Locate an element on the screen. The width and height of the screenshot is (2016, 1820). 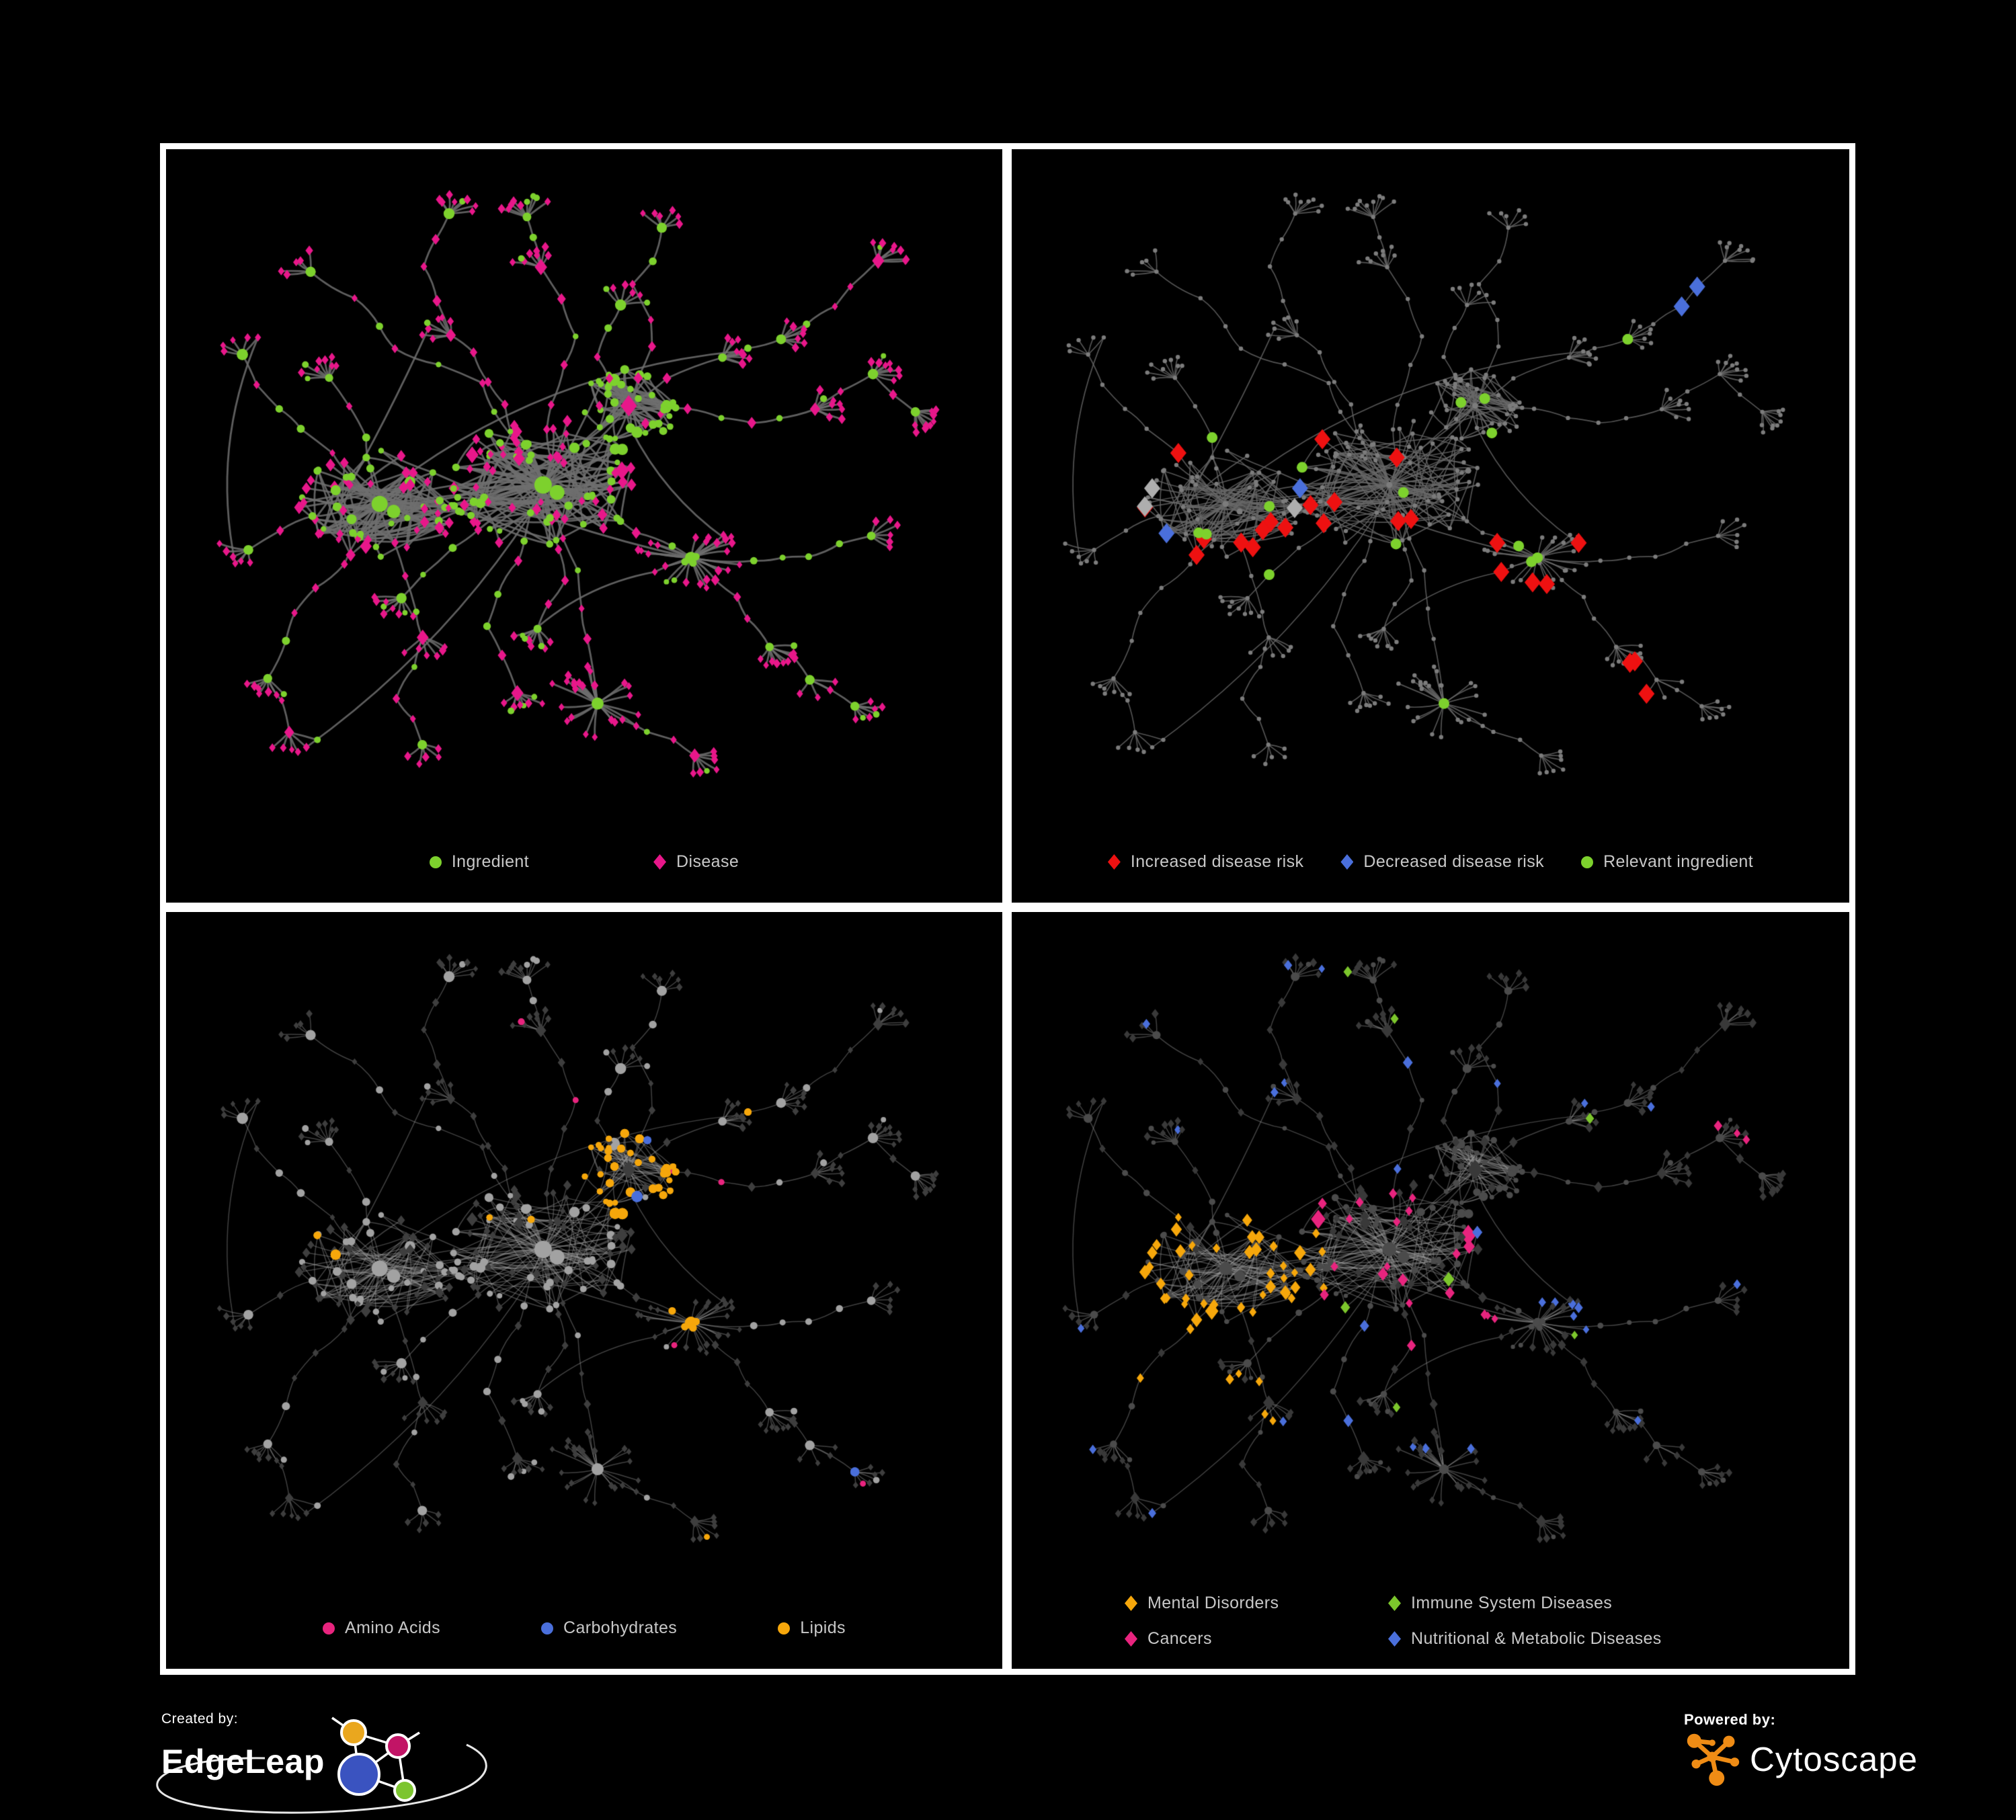
legend-item: Decreased disease risk is located at coordinates (1442, 862).